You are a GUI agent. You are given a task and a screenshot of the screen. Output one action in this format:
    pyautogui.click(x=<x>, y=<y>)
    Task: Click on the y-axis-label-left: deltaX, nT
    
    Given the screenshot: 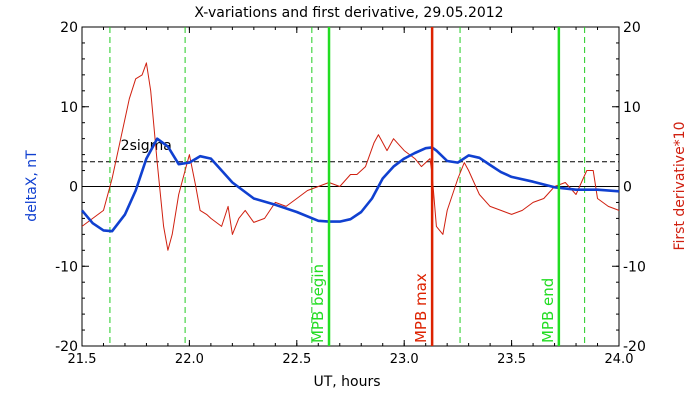 What is the action you would take?
    pyautogui.click(x=32, y=186)
    